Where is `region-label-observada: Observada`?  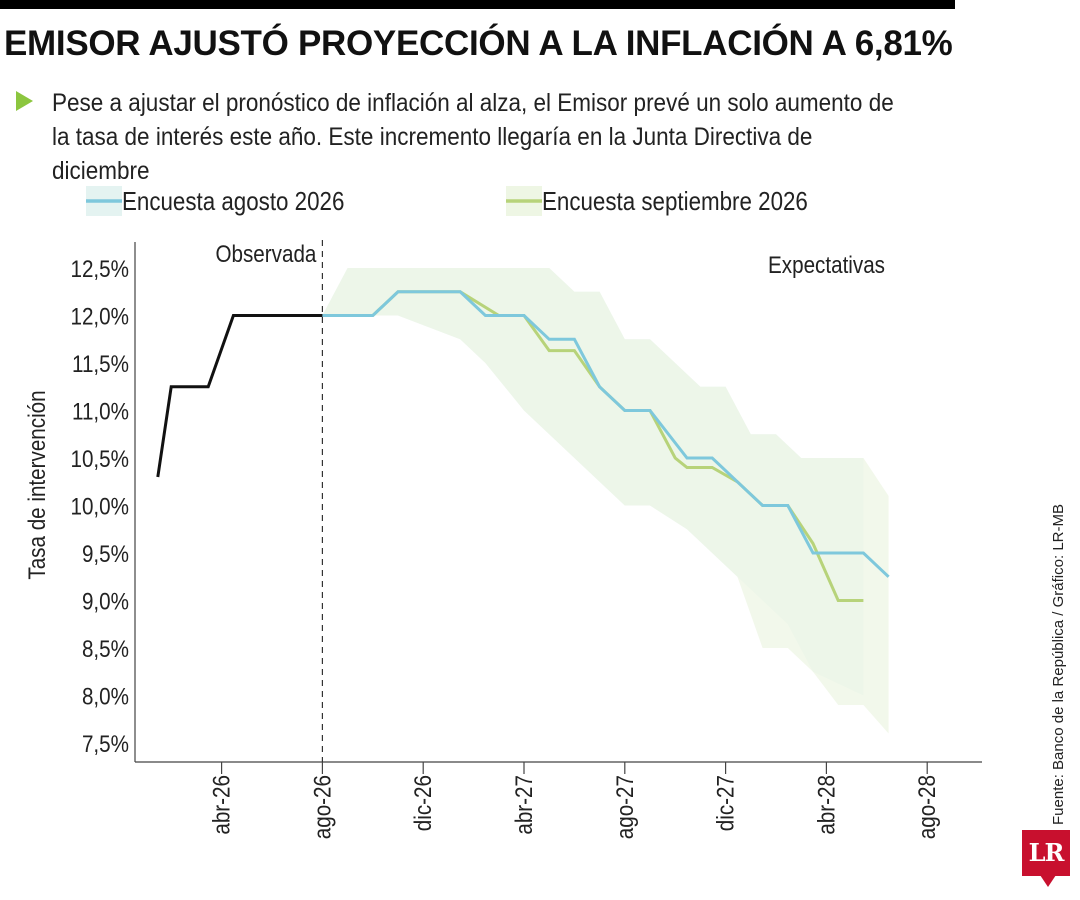 region-label-observada: Observada is located at coordinates (265, 254).